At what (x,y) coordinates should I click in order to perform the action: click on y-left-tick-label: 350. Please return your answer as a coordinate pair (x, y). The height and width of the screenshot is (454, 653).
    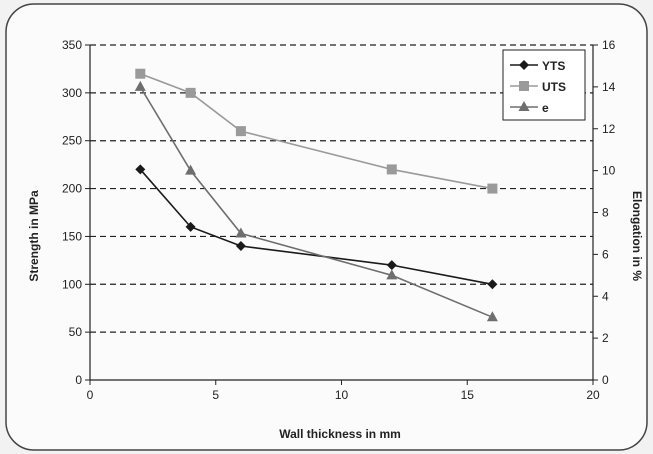
    Looking at the image, I should click on (72, 45).